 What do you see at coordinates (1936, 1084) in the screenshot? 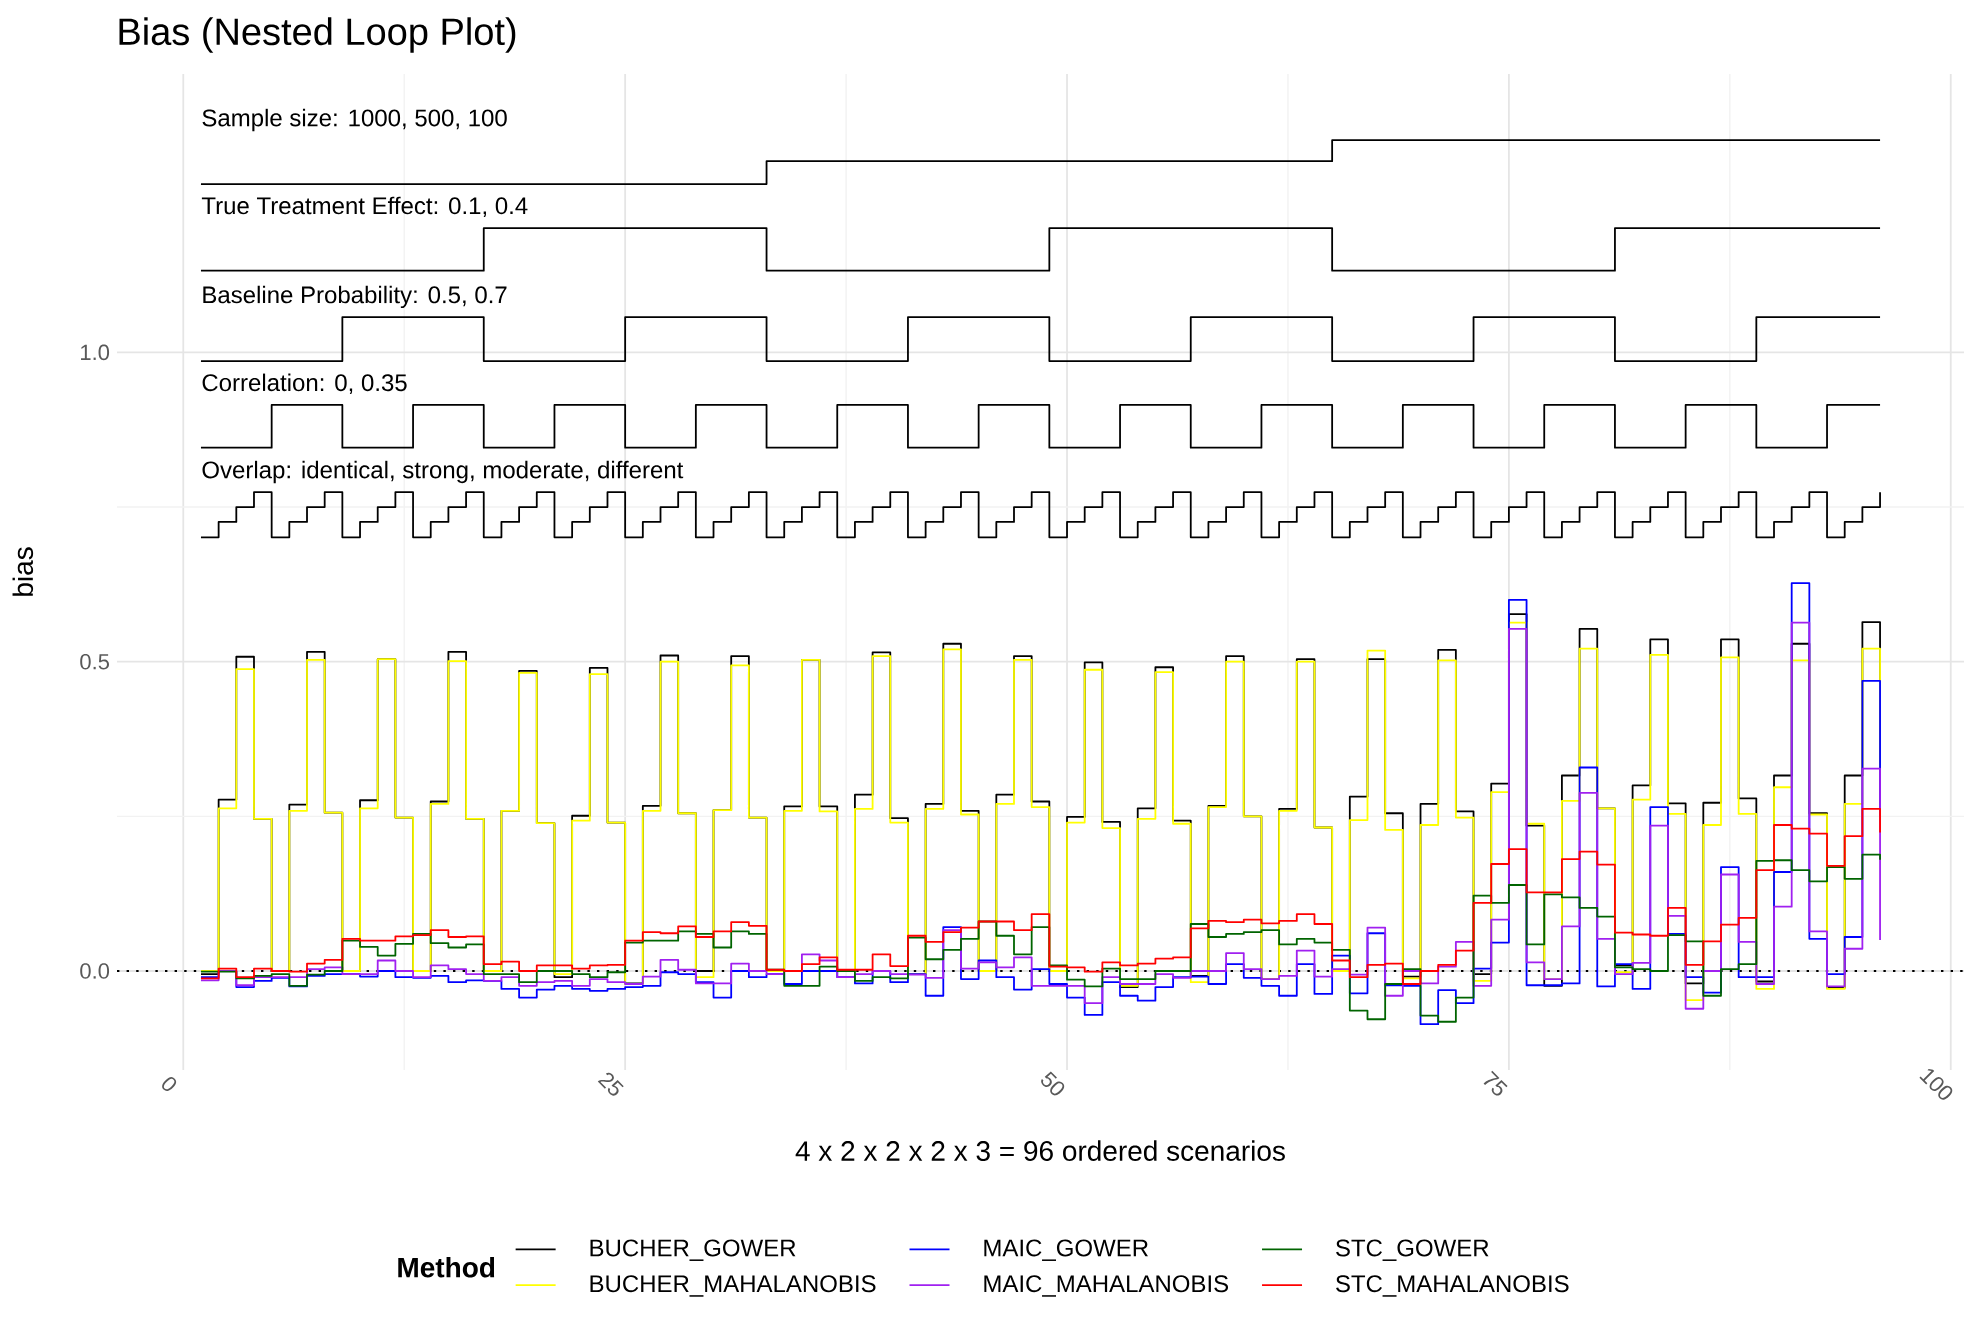
I see `x-tick-label: 100` at bounding box center [1936, 1084].